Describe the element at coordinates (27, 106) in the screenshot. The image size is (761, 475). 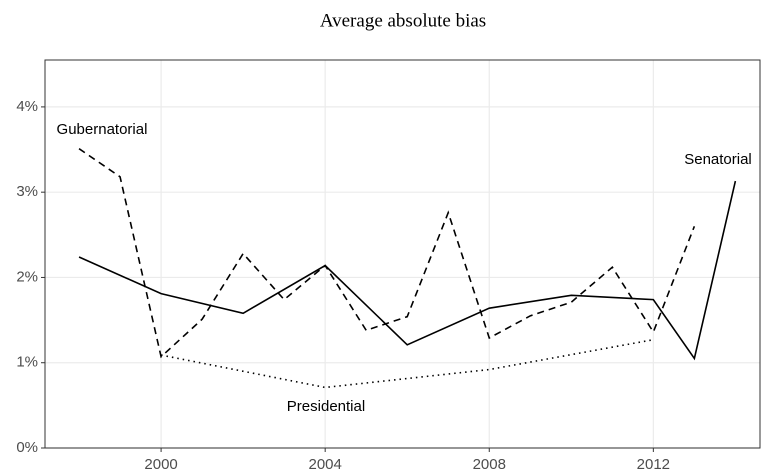
I see `y-tick-label: 4%` at that location.